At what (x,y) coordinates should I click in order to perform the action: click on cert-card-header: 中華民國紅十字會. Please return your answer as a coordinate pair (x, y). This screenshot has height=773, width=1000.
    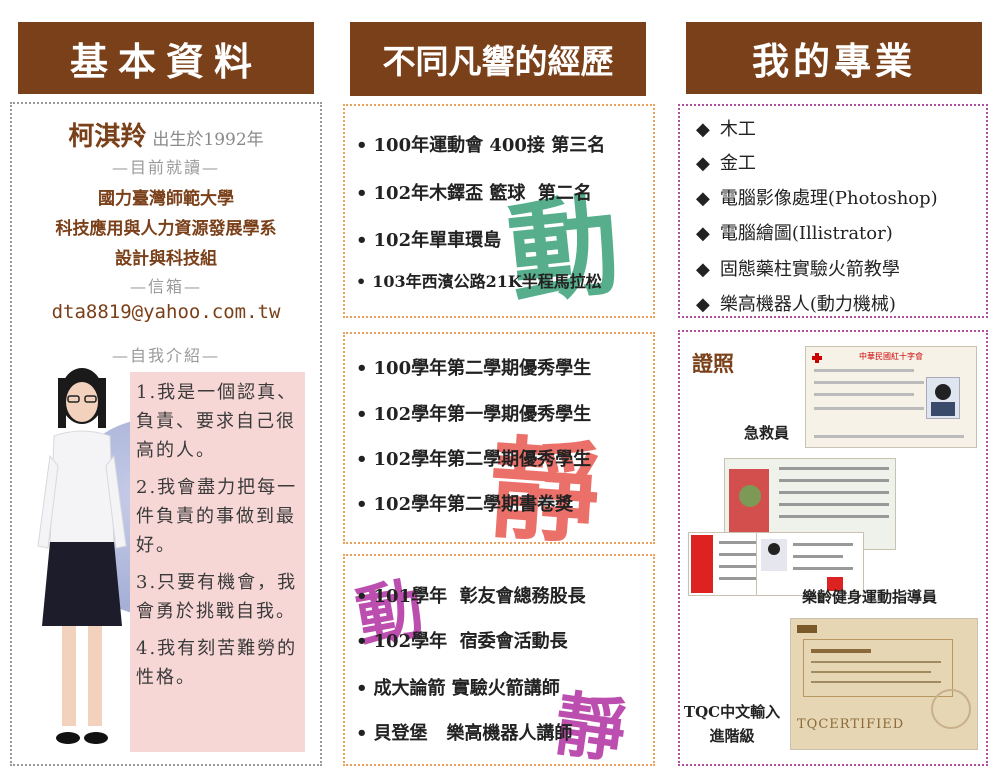
    Looking at the image, I should click on (891, 356).